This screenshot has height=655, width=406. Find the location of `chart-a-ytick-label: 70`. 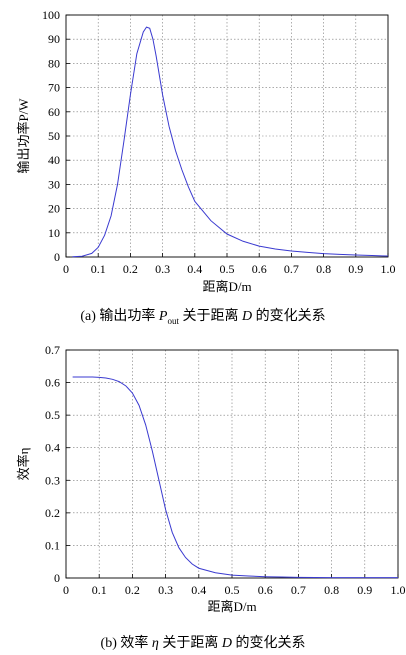

chart-a-ytick-label: 70 is located at coordinates (54, 88).